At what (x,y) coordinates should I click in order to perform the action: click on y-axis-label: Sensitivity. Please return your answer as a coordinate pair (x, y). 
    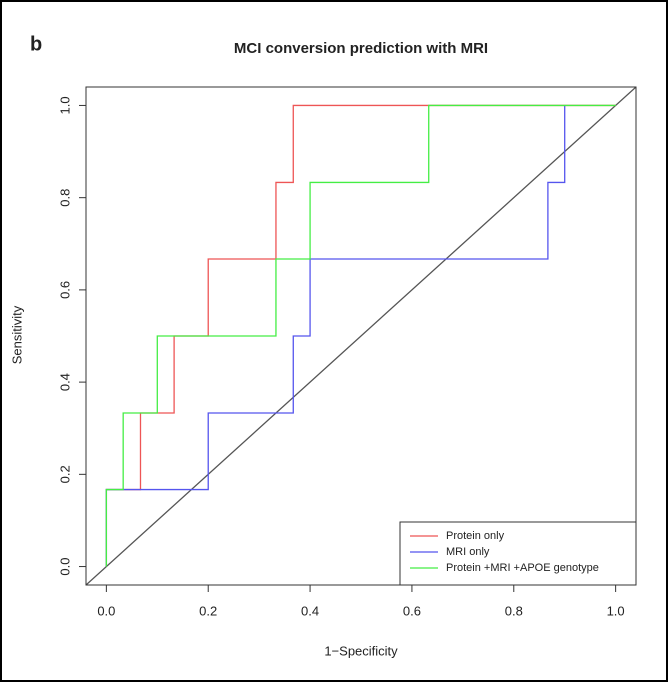
    Looking at the image, I should click on (16, 334).